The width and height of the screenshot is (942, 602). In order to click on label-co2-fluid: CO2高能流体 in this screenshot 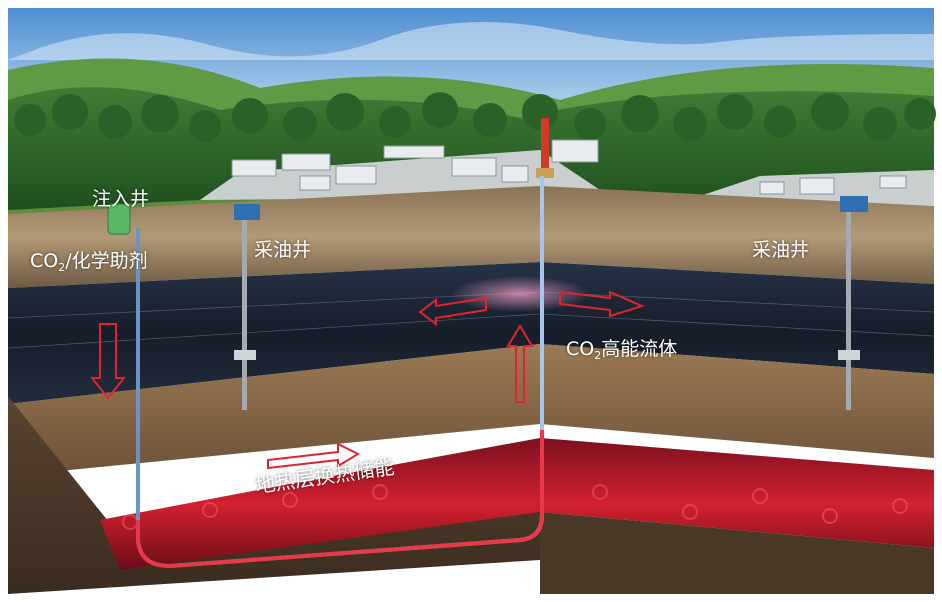, I will do `click(622, 350)`.